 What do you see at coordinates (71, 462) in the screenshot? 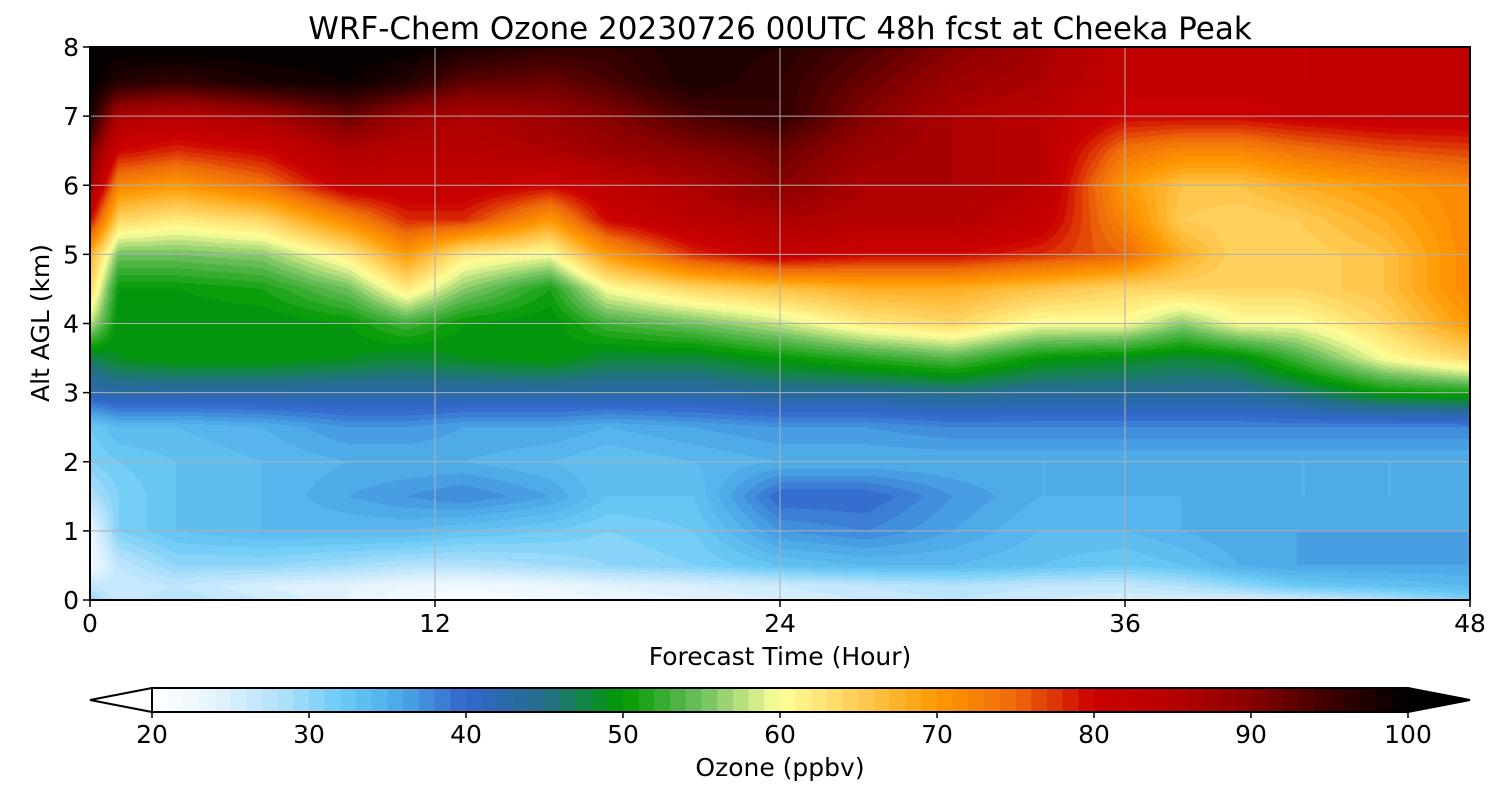
I see `y-tick-label: 2` at bounding box center [71, 462].